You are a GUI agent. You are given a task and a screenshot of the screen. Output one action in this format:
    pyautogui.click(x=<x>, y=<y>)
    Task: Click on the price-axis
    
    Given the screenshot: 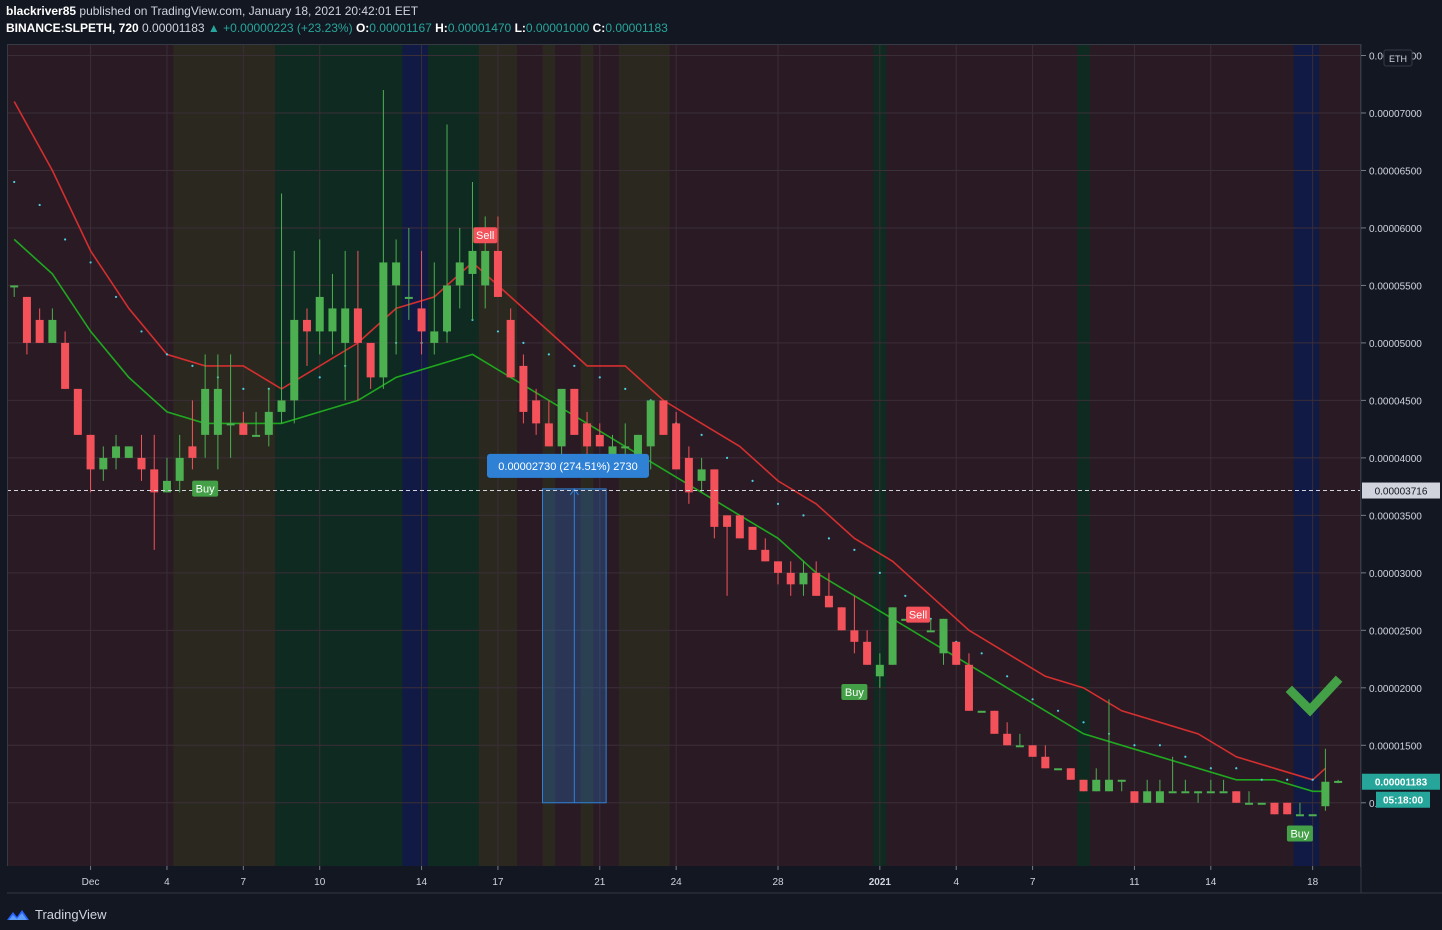 What is the action you would take?
    pyautogui.click(x=1401, y=455)
    